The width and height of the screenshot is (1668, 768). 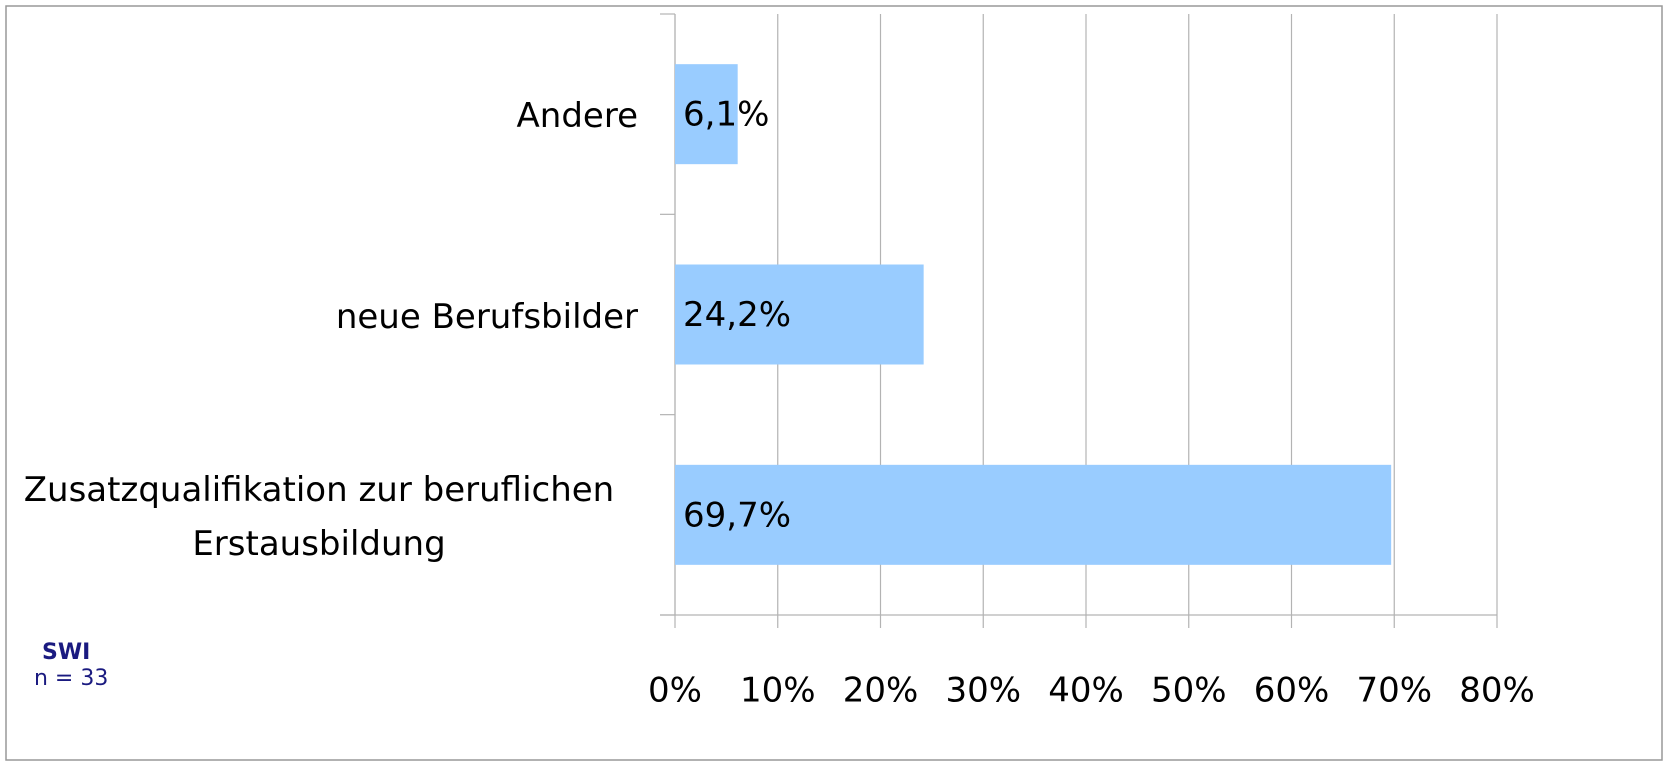 I want to click on x-tick-label: 20%, so click(x=881, y=691).